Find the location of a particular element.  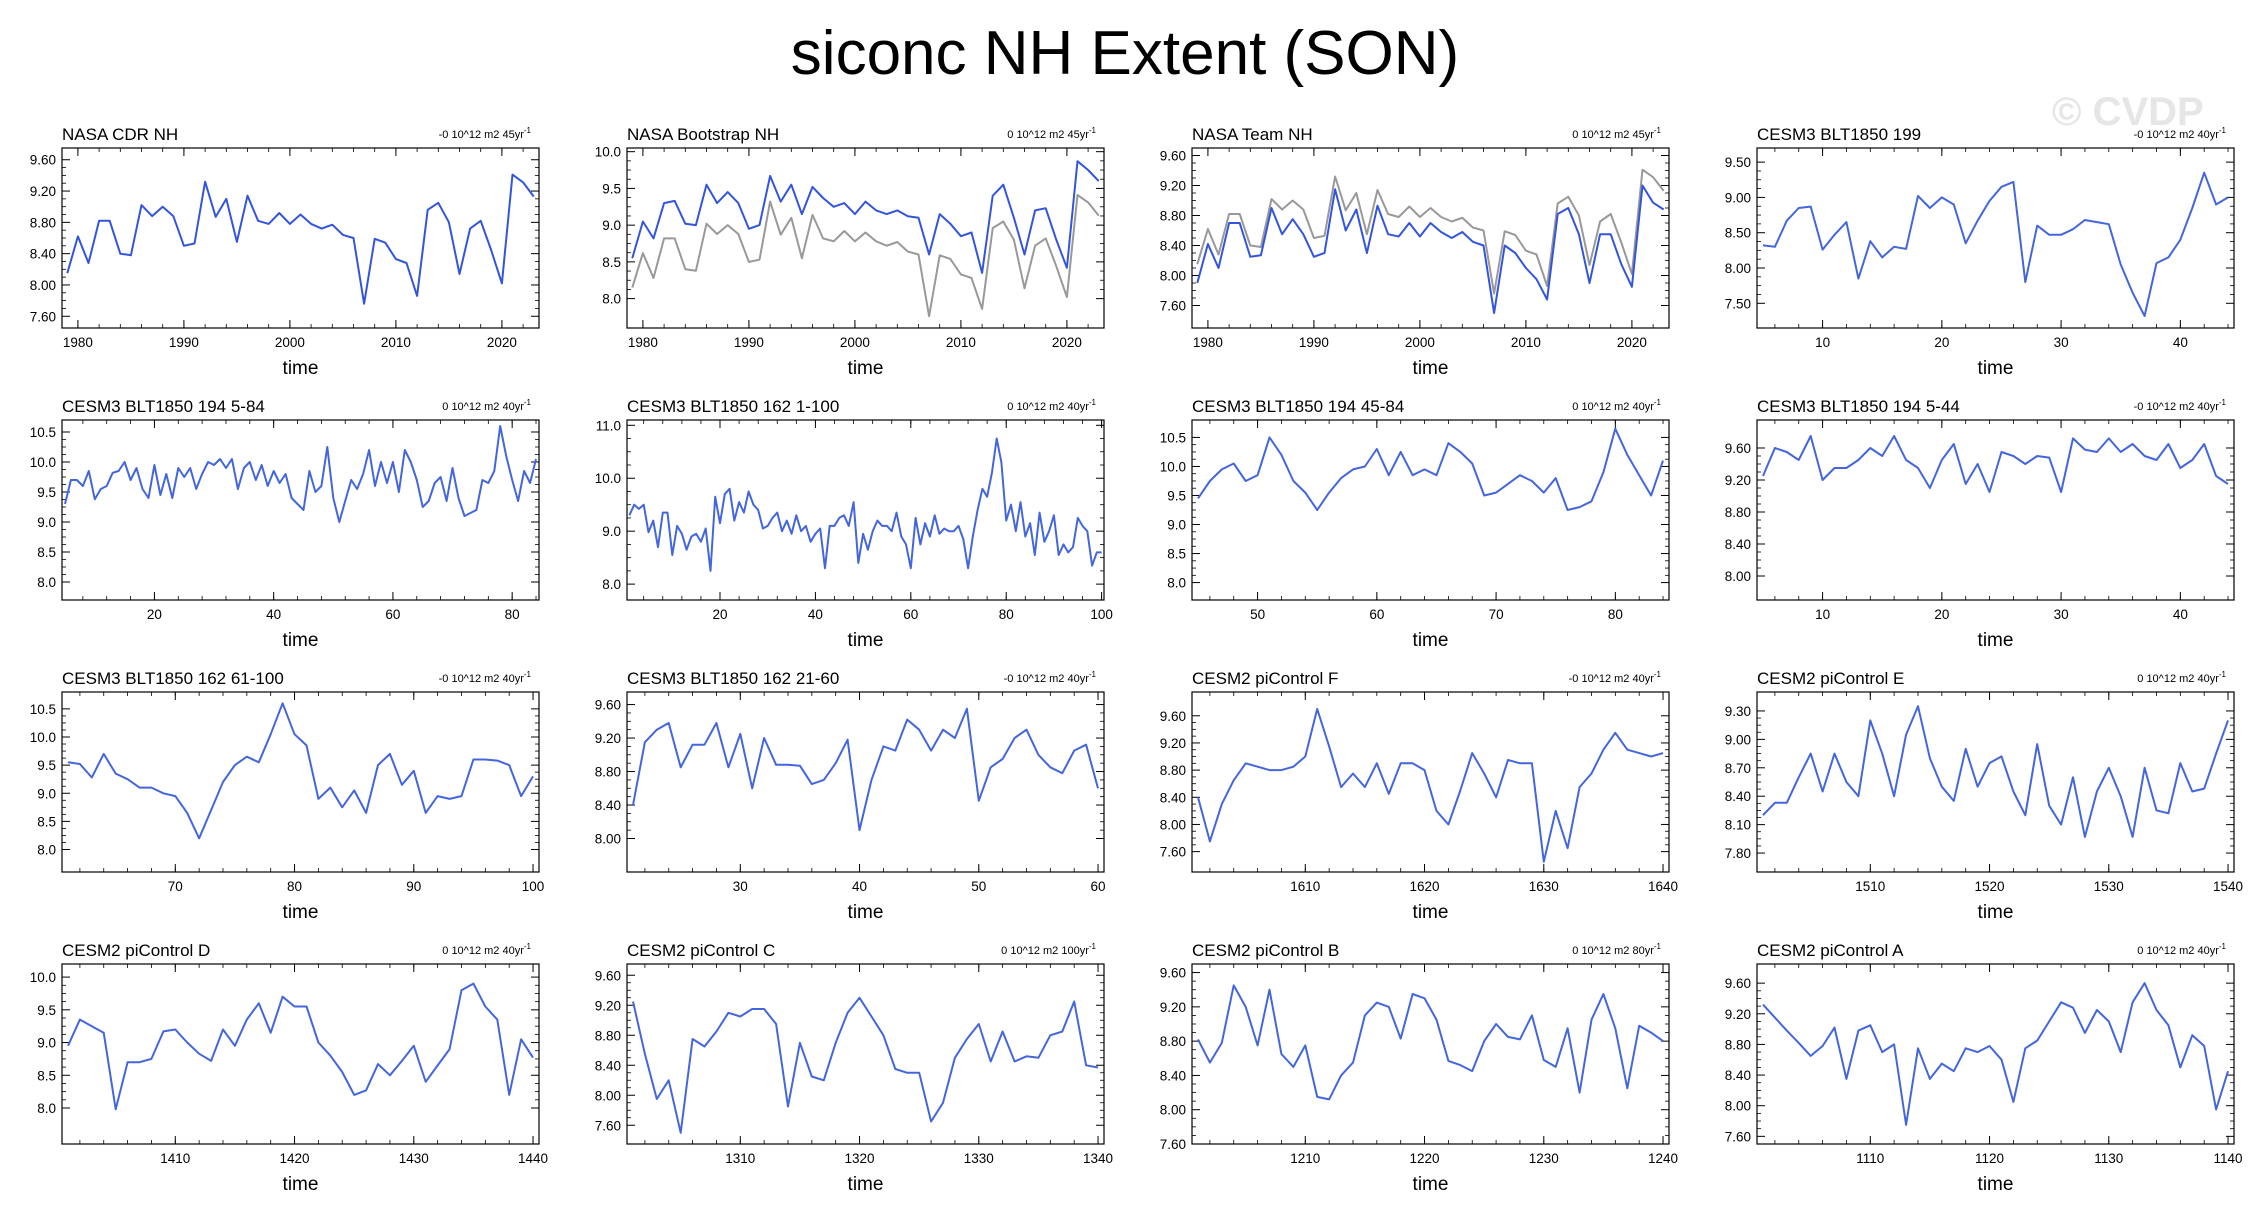

y-tick-label: 8.5 is located at coordinates (46, 552).